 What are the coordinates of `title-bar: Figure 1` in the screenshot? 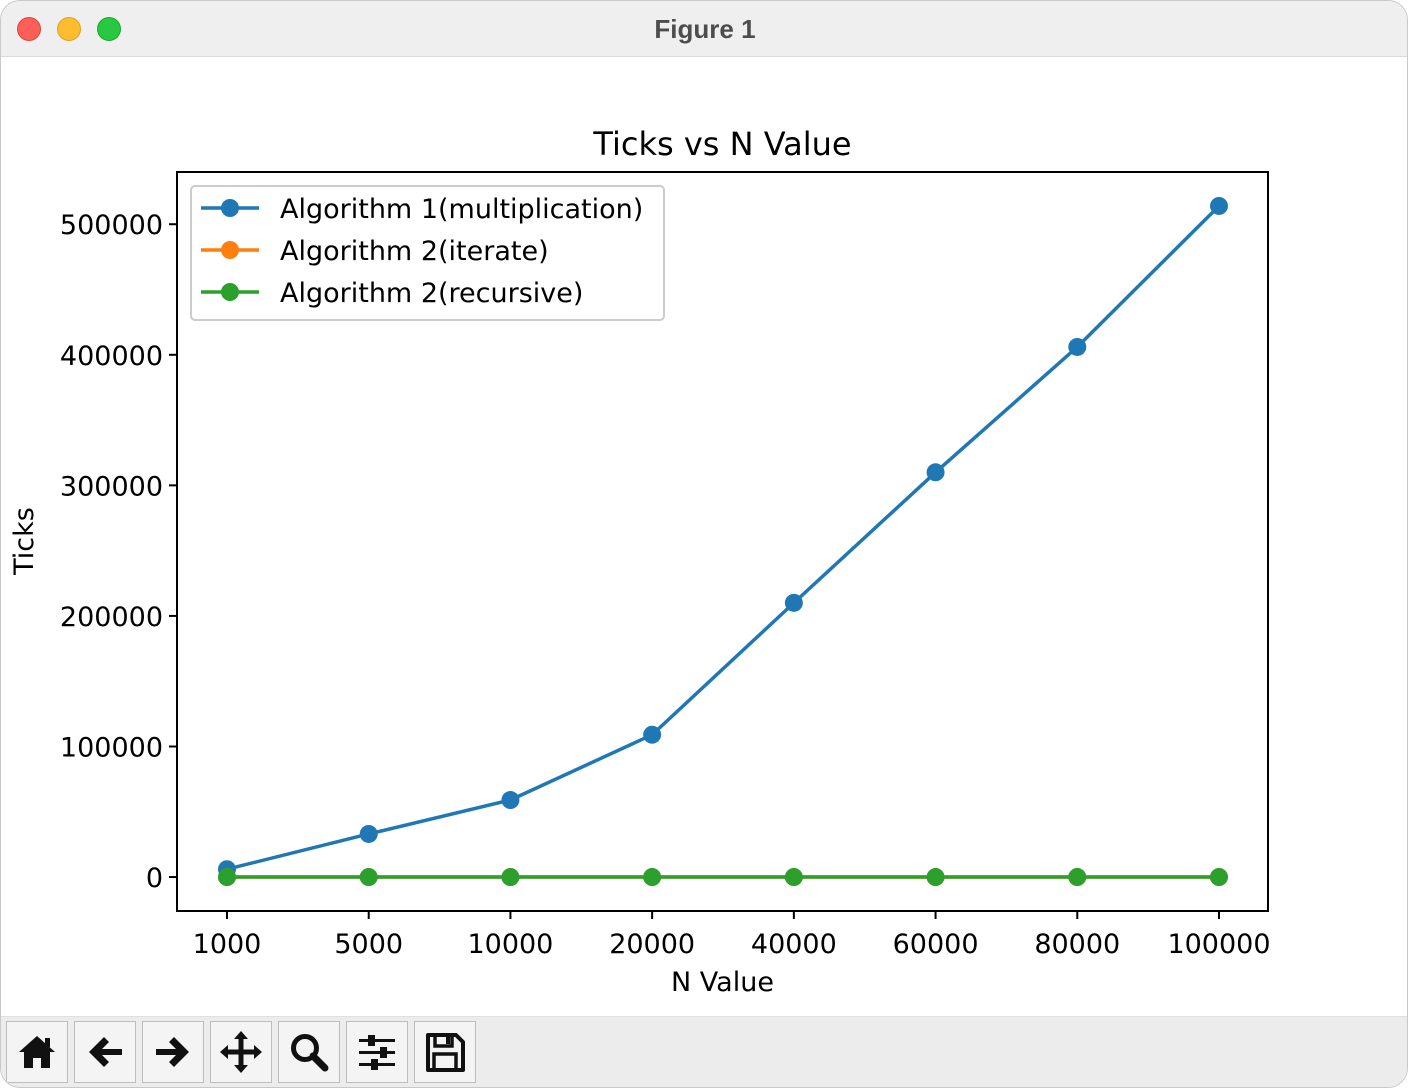 It's located at (704, 29).